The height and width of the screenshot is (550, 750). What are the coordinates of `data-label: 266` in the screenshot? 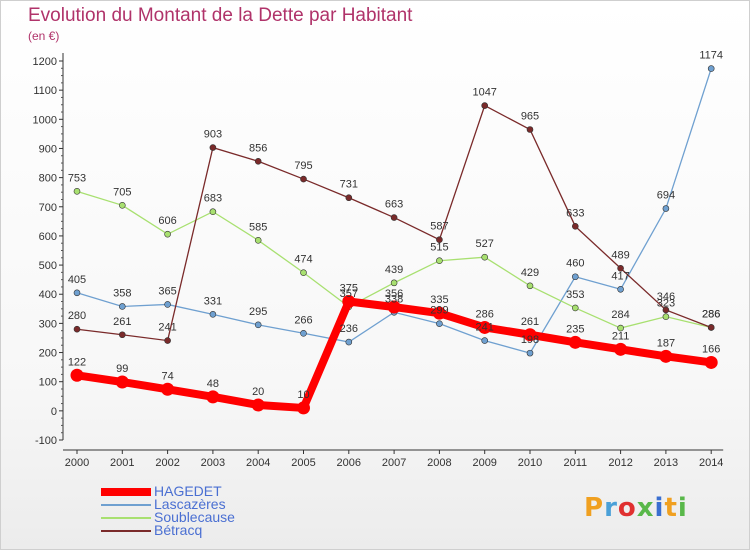 It's located at (303, 320).